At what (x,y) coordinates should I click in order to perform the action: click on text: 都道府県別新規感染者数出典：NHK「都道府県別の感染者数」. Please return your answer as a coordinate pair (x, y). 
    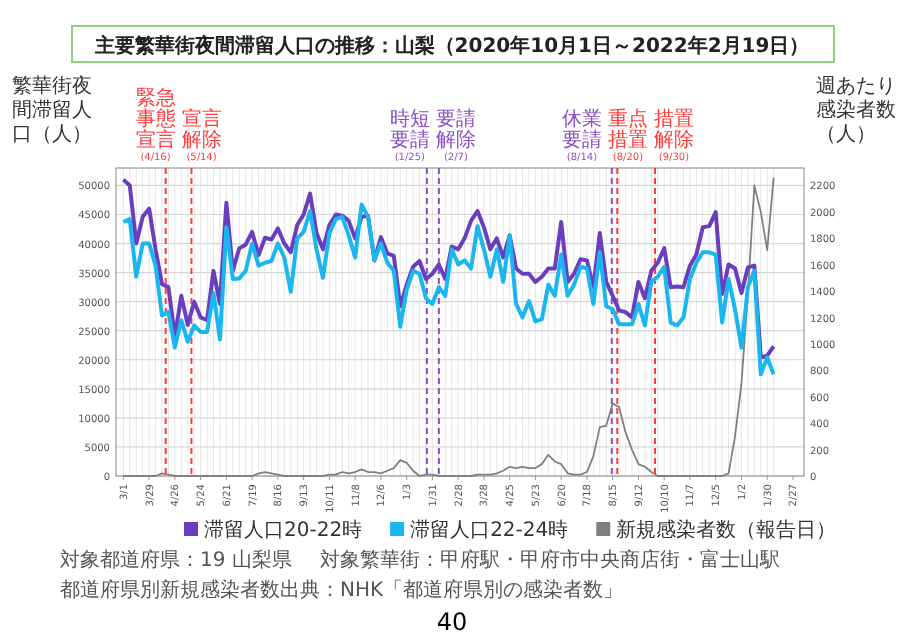
    Looking at the image, I should click on (342, 590).